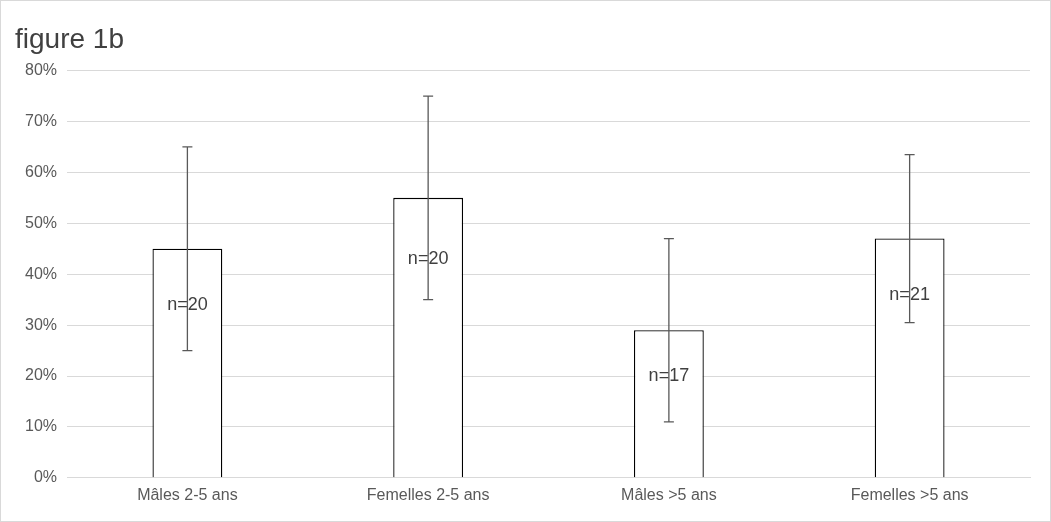  What do you see at coordinates (41, 222) in the screenshot?
I see `y-tick-label: 50%` at bounding box center [41, 222].